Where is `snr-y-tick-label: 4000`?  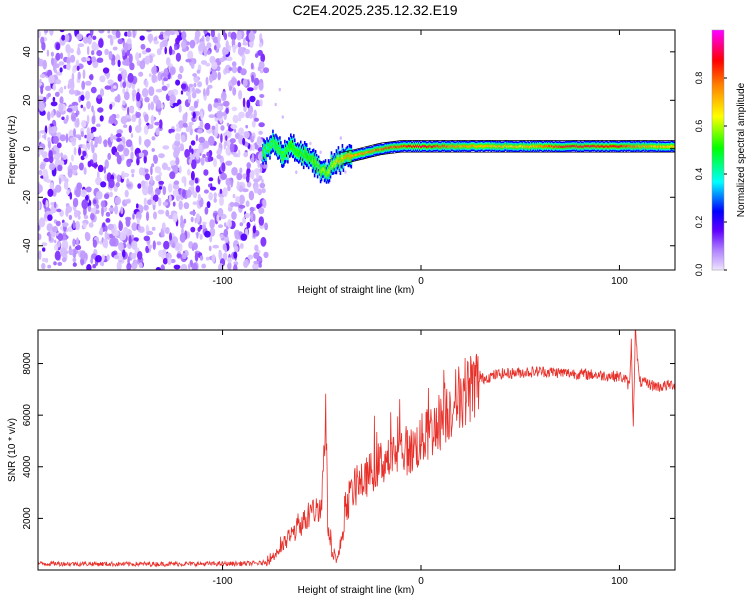 snr-y-tick-label: 4000 is located at coordinates (27, 466).